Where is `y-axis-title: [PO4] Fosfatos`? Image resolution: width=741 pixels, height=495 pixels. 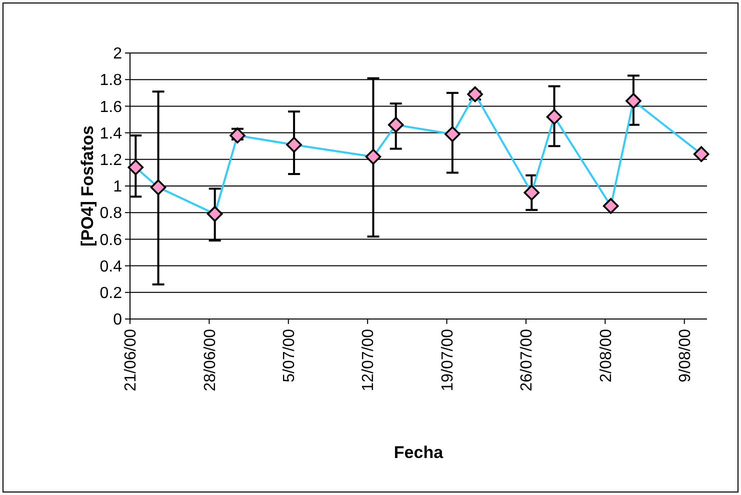
y-axis-title: [PO4] Fosfatos is located at coordinates (87, 186).